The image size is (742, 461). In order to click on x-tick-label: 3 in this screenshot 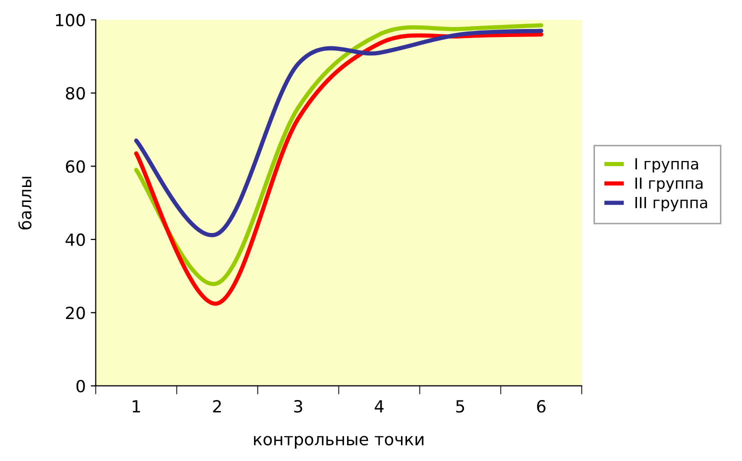, I will do `click(298, 406)`.